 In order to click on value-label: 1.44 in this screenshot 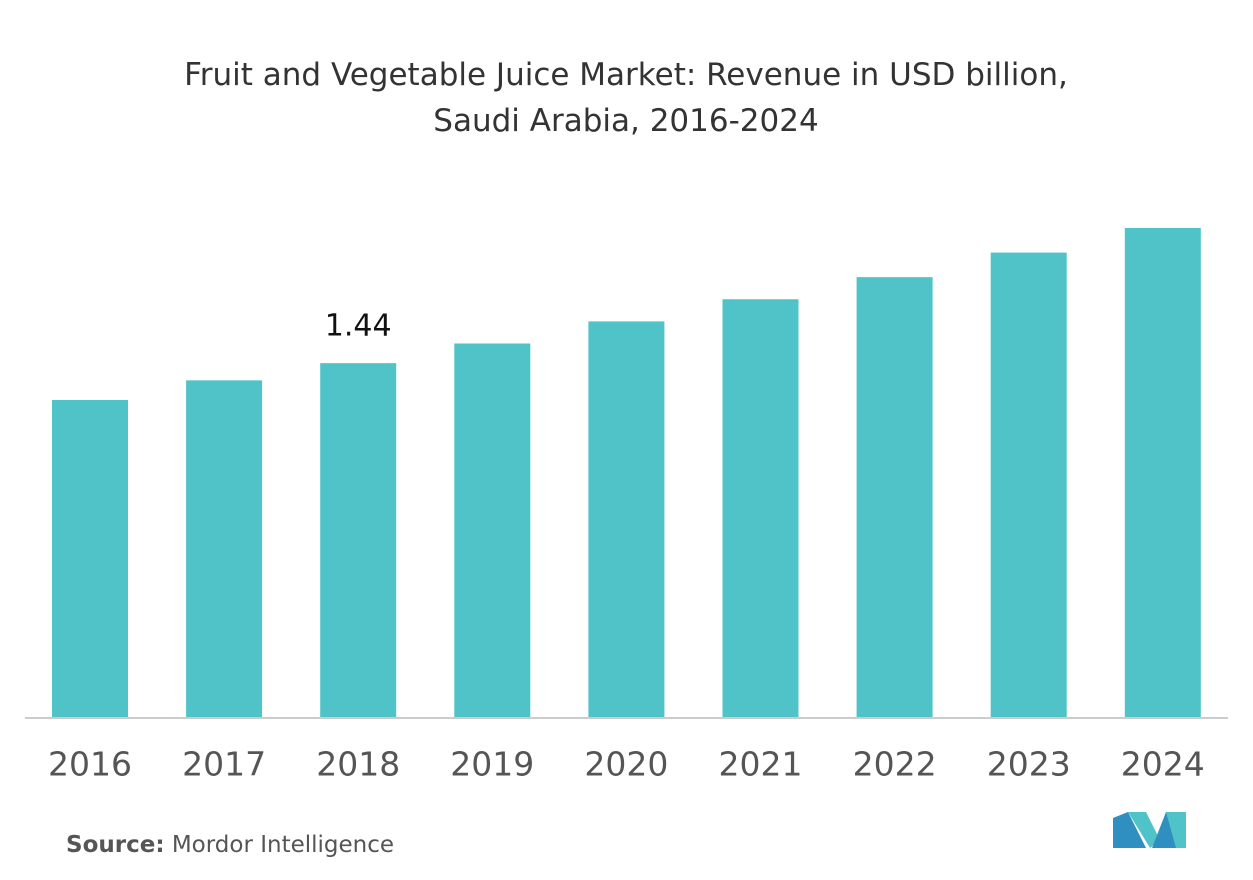, I will do `click(358, 326)`.